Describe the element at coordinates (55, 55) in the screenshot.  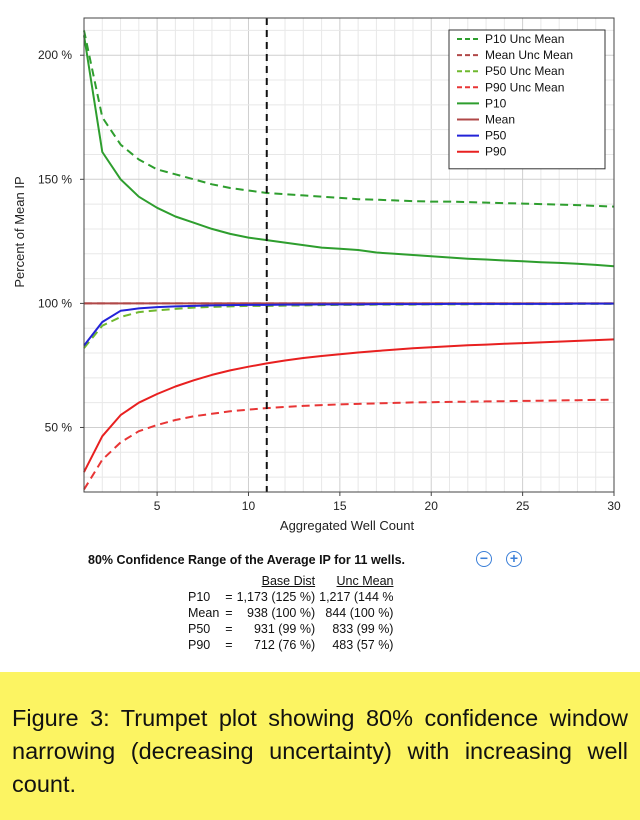
I see `y-tick-label: 200 %` at that location.